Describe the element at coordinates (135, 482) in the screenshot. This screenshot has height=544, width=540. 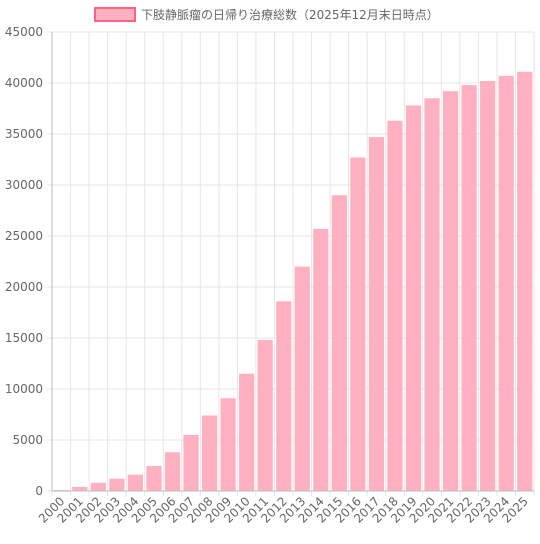
I see `bar-2004` at that location.